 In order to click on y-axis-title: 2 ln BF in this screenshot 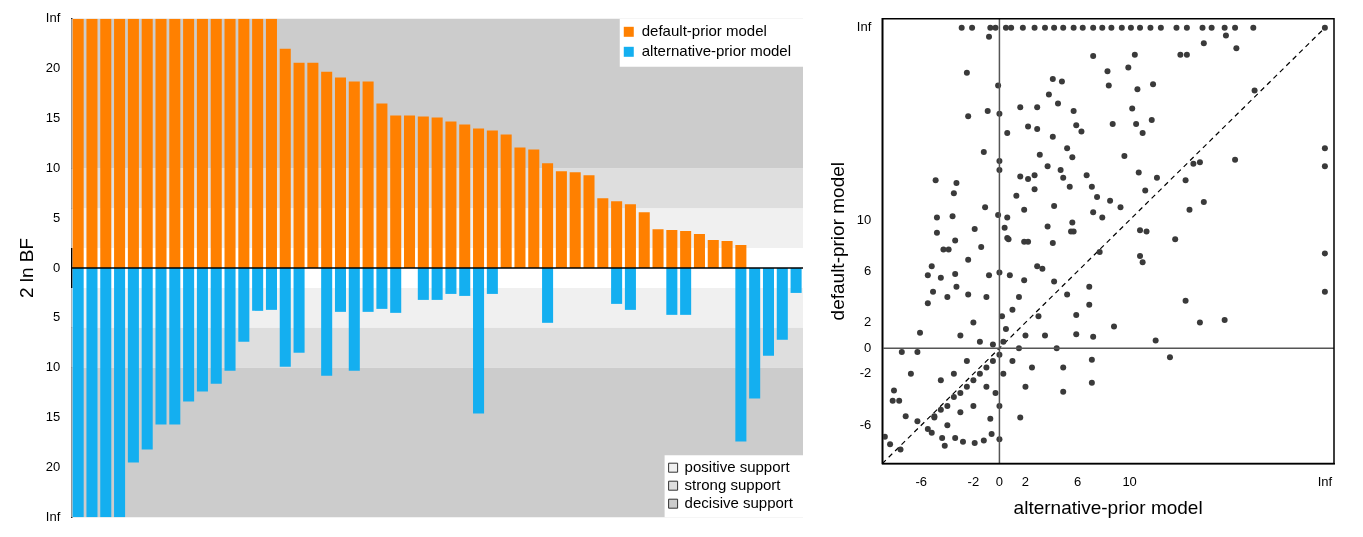, I will do `click(26, 268)`.